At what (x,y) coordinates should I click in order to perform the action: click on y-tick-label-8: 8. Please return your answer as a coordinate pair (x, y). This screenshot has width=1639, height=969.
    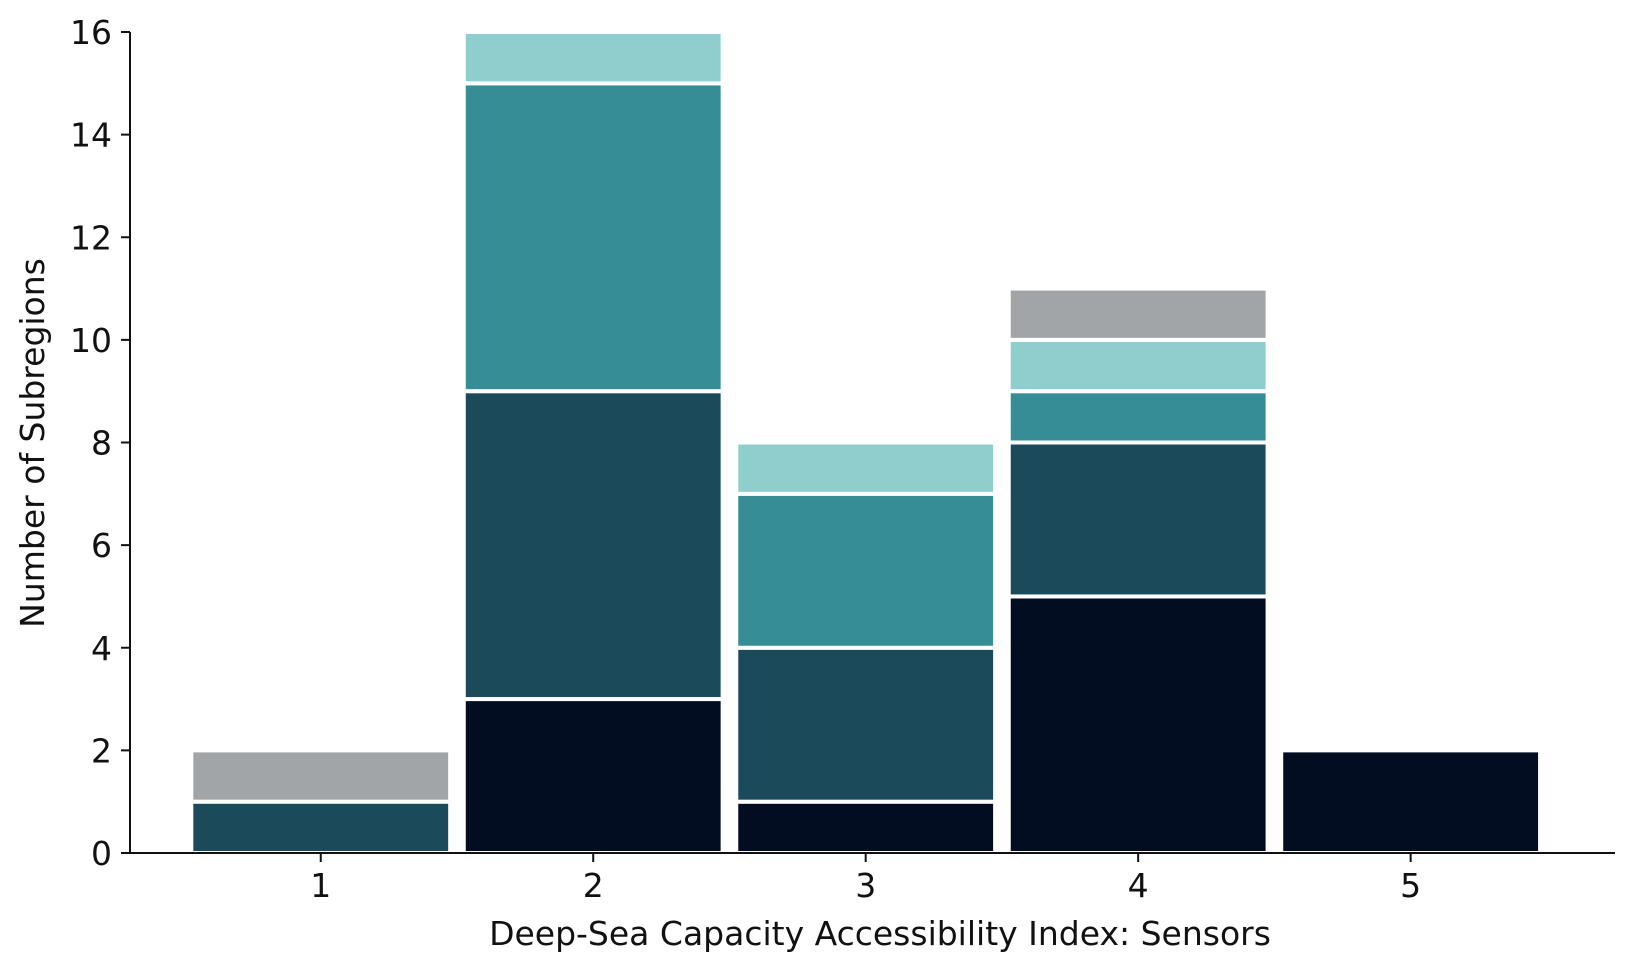
    Looking at the image, I should click on (101, 443).